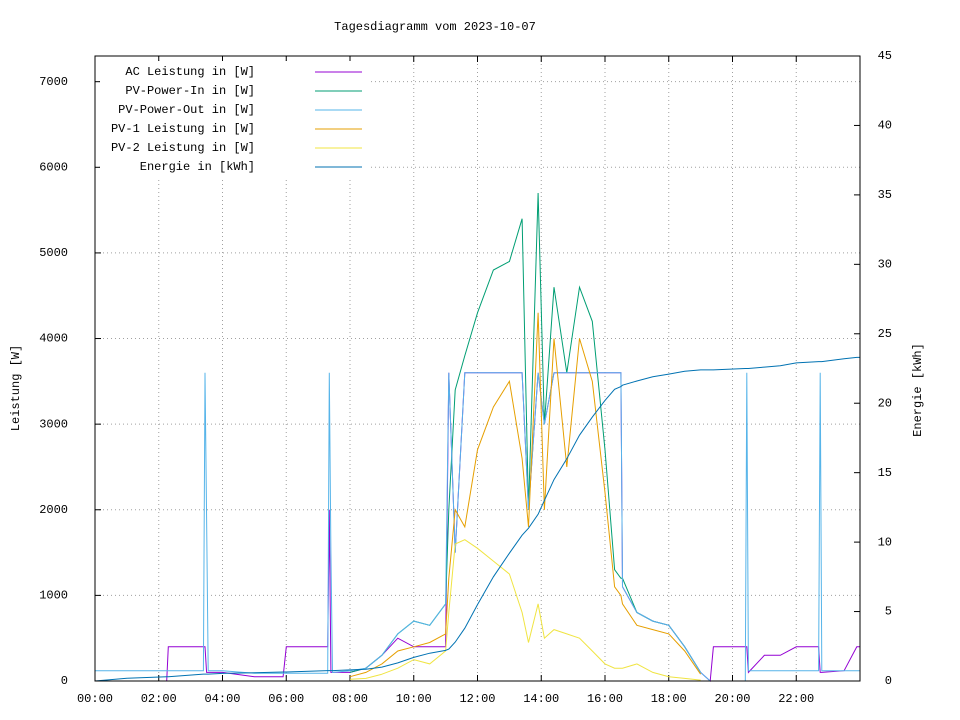  What do you see at coordinates (885, 542) in the screenshot?
I see `y2-tick-label: 10` at bounding box center [885, 542].